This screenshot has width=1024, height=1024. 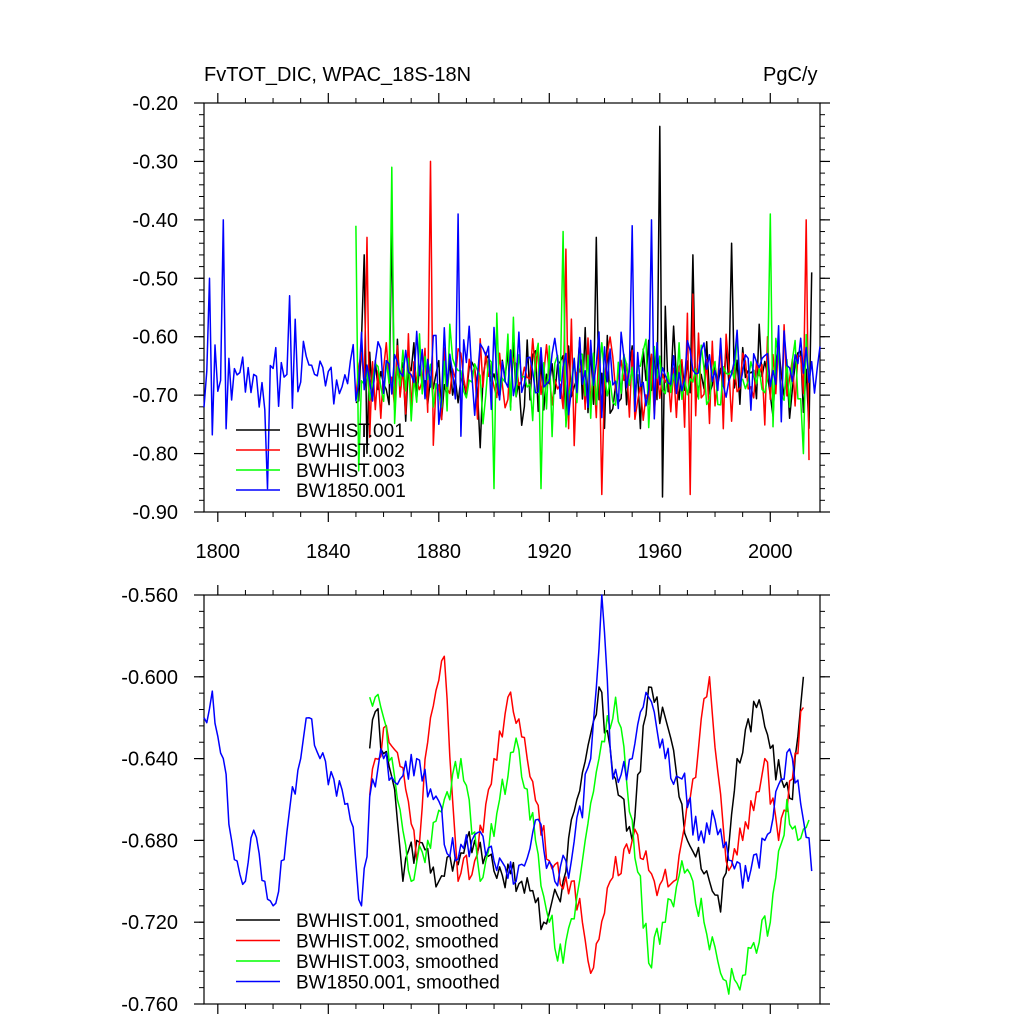 I want to click on y-tick-label: -0.640, so click(x=149, y=760).